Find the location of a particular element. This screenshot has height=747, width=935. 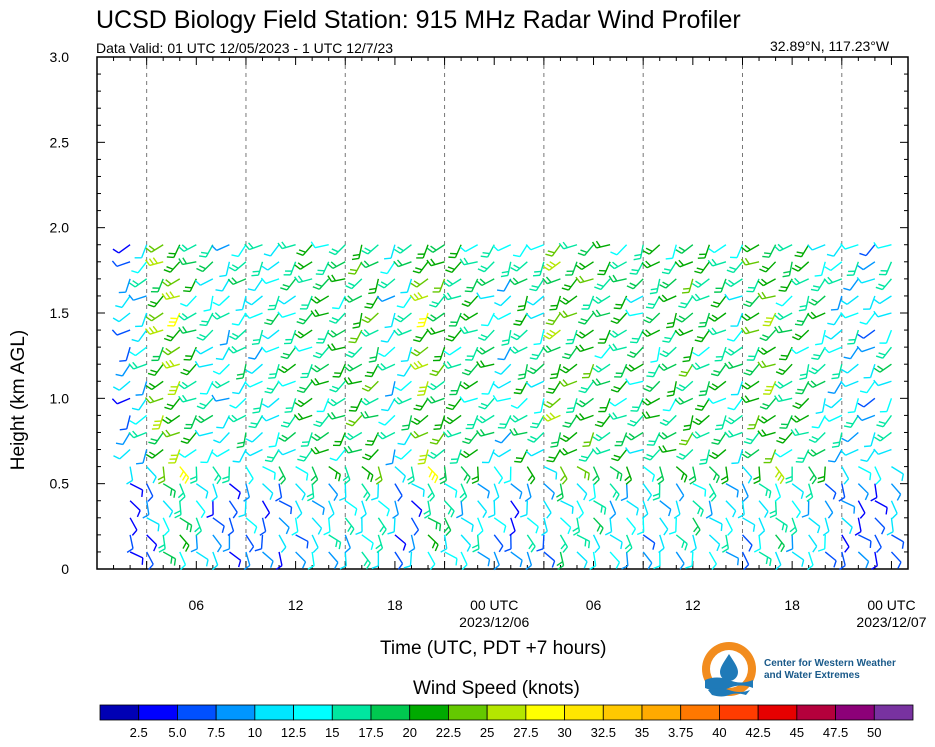

colorbar-label: 10 is located at coordinates (255, 732).